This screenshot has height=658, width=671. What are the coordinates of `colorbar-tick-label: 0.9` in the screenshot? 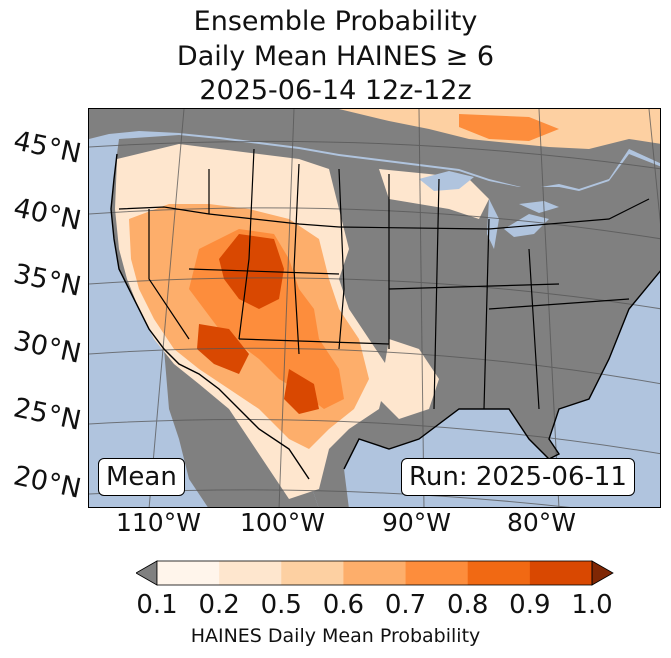 It's located at (530, 605).